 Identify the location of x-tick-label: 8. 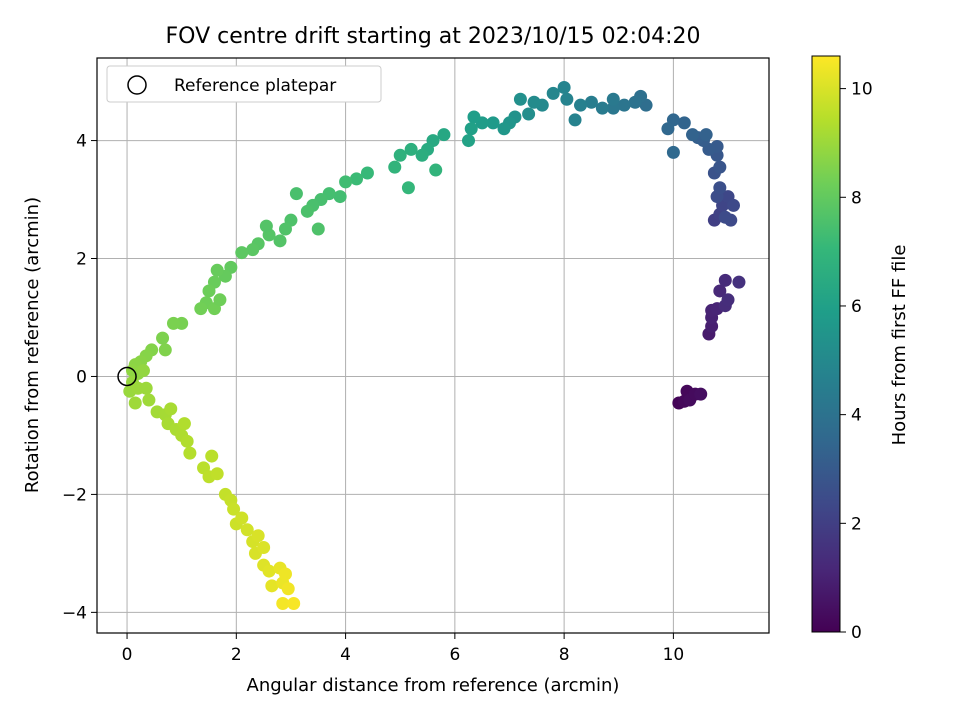
(564, 655).